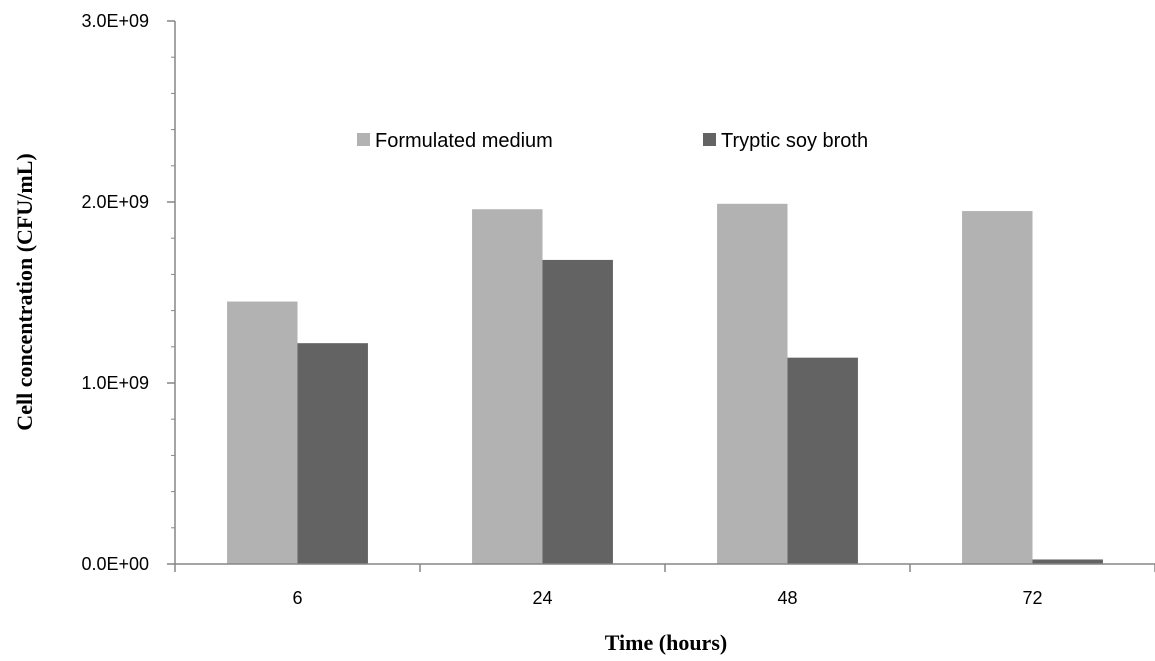 This screenshot has width=1155, height=661. What do you see at coordinates (115, 202) in the screenshot?
I see `y-tick-label: 2.0E+09` at bounding box center [115, 202].